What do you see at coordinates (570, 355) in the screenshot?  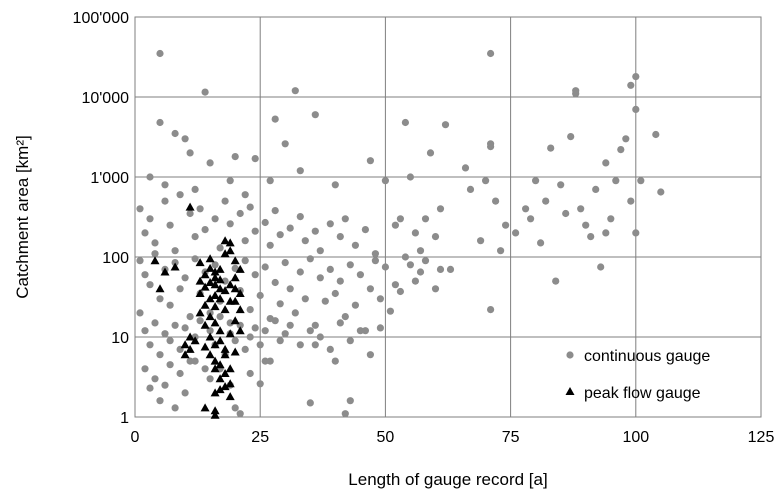 I see `legend-marker-continuous` at bounding box center [570, 355].